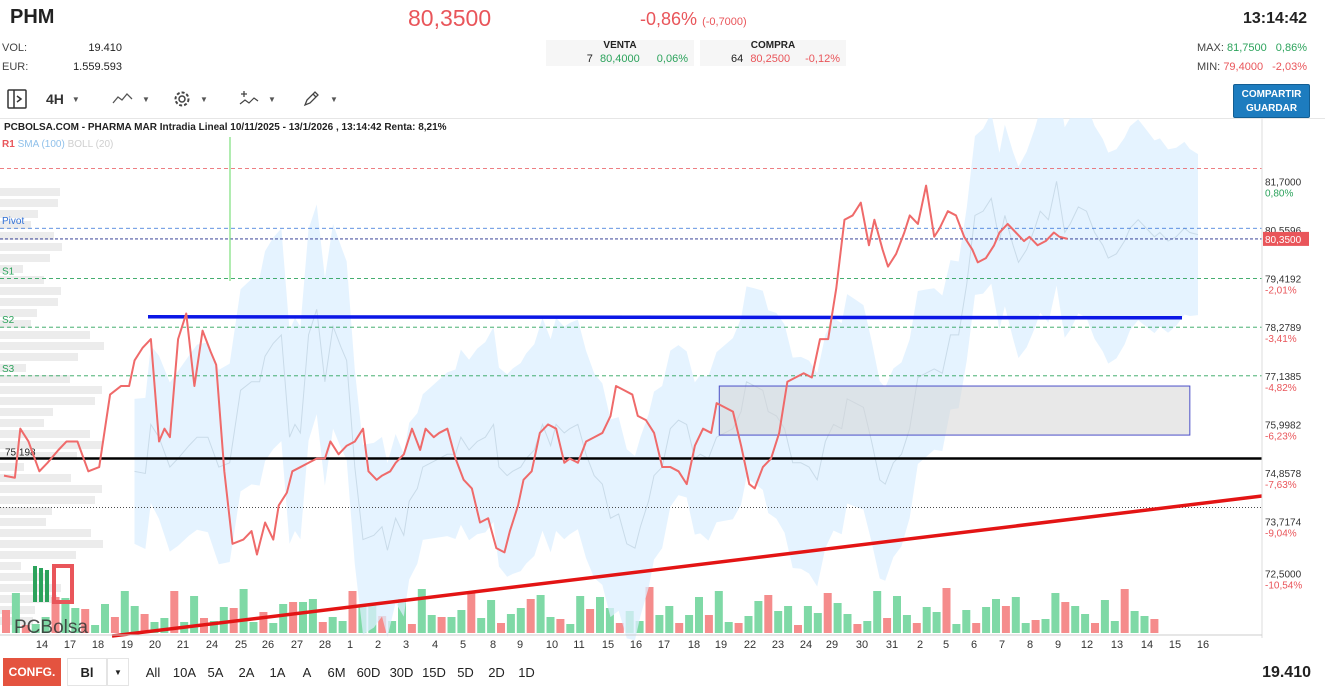  I want to click on chart-type-selector: ▼, so click(131, 99).